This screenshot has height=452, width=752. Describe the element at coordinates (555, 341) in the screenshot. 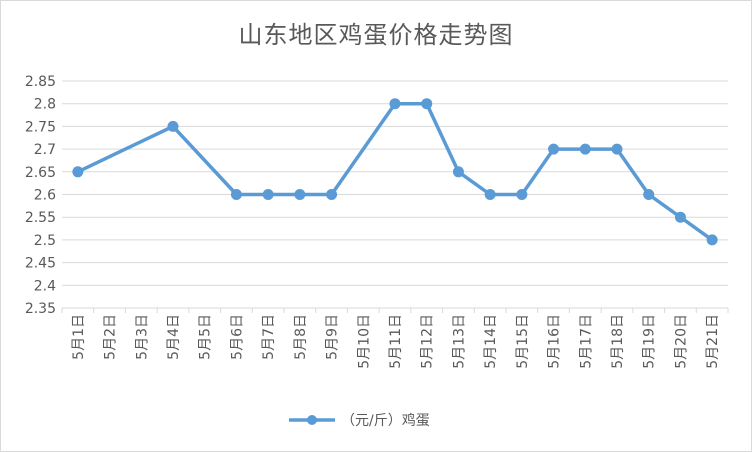

I see `x-tick-label: 5月16日` at that location.